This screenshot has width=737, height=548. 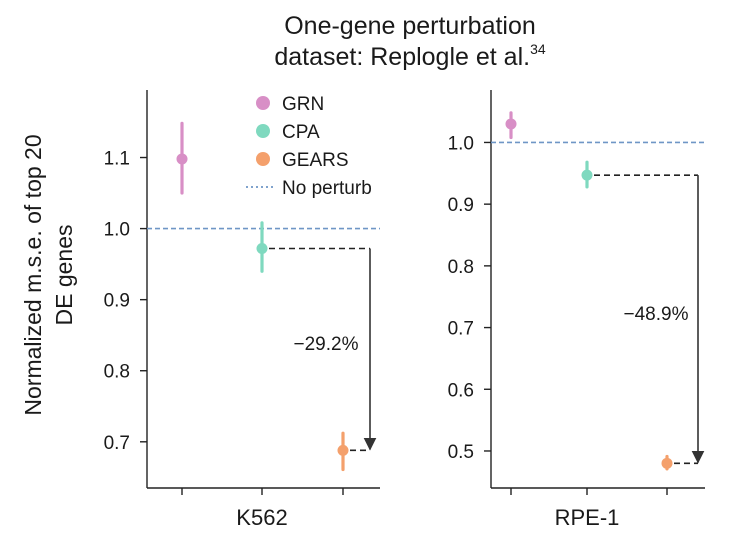 I want to click on y-tick-label: 1.1, so click(x=117, y=159).